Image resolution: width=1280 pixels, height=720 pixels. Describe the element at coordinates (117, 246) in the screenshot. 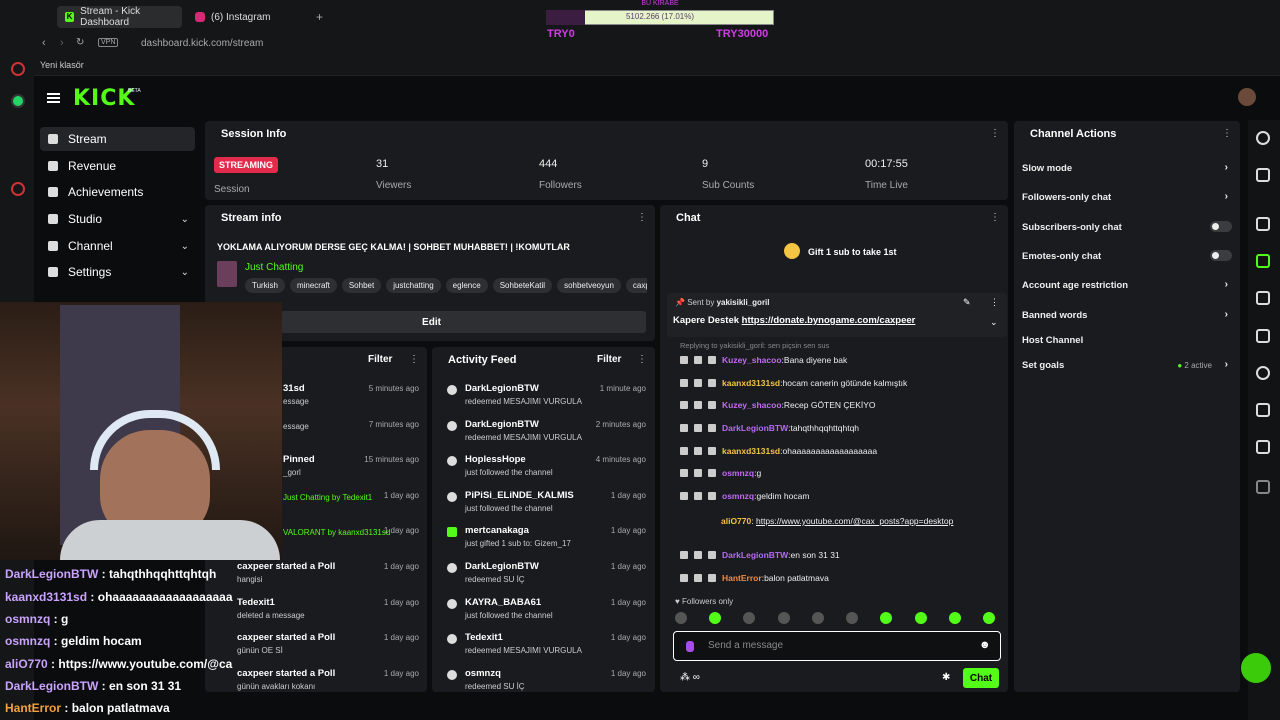

I see `sidebar-item-channel: Channel ⌄` at that location.